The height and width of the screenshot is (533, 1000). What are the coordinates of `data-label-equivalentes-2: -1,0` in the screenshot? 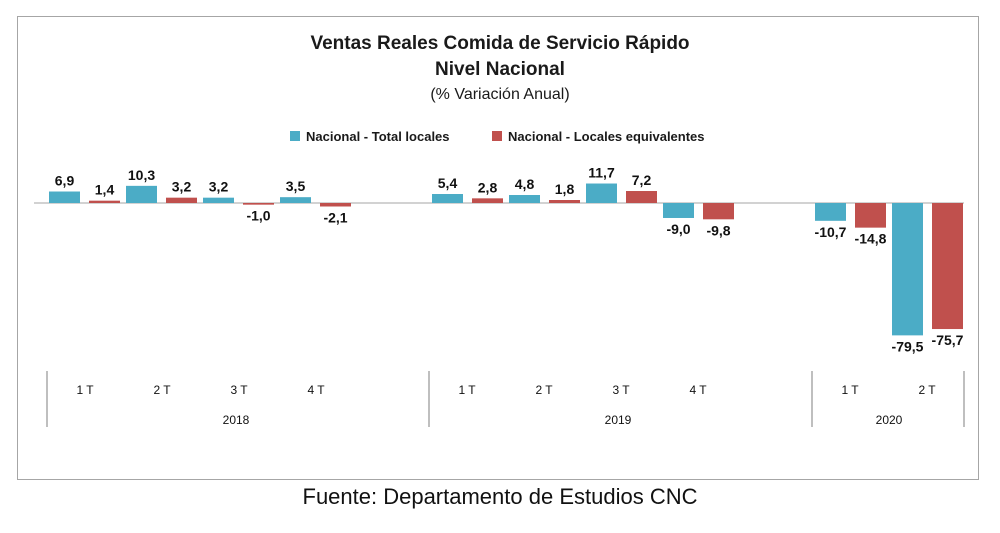 It's located at (258, 216).